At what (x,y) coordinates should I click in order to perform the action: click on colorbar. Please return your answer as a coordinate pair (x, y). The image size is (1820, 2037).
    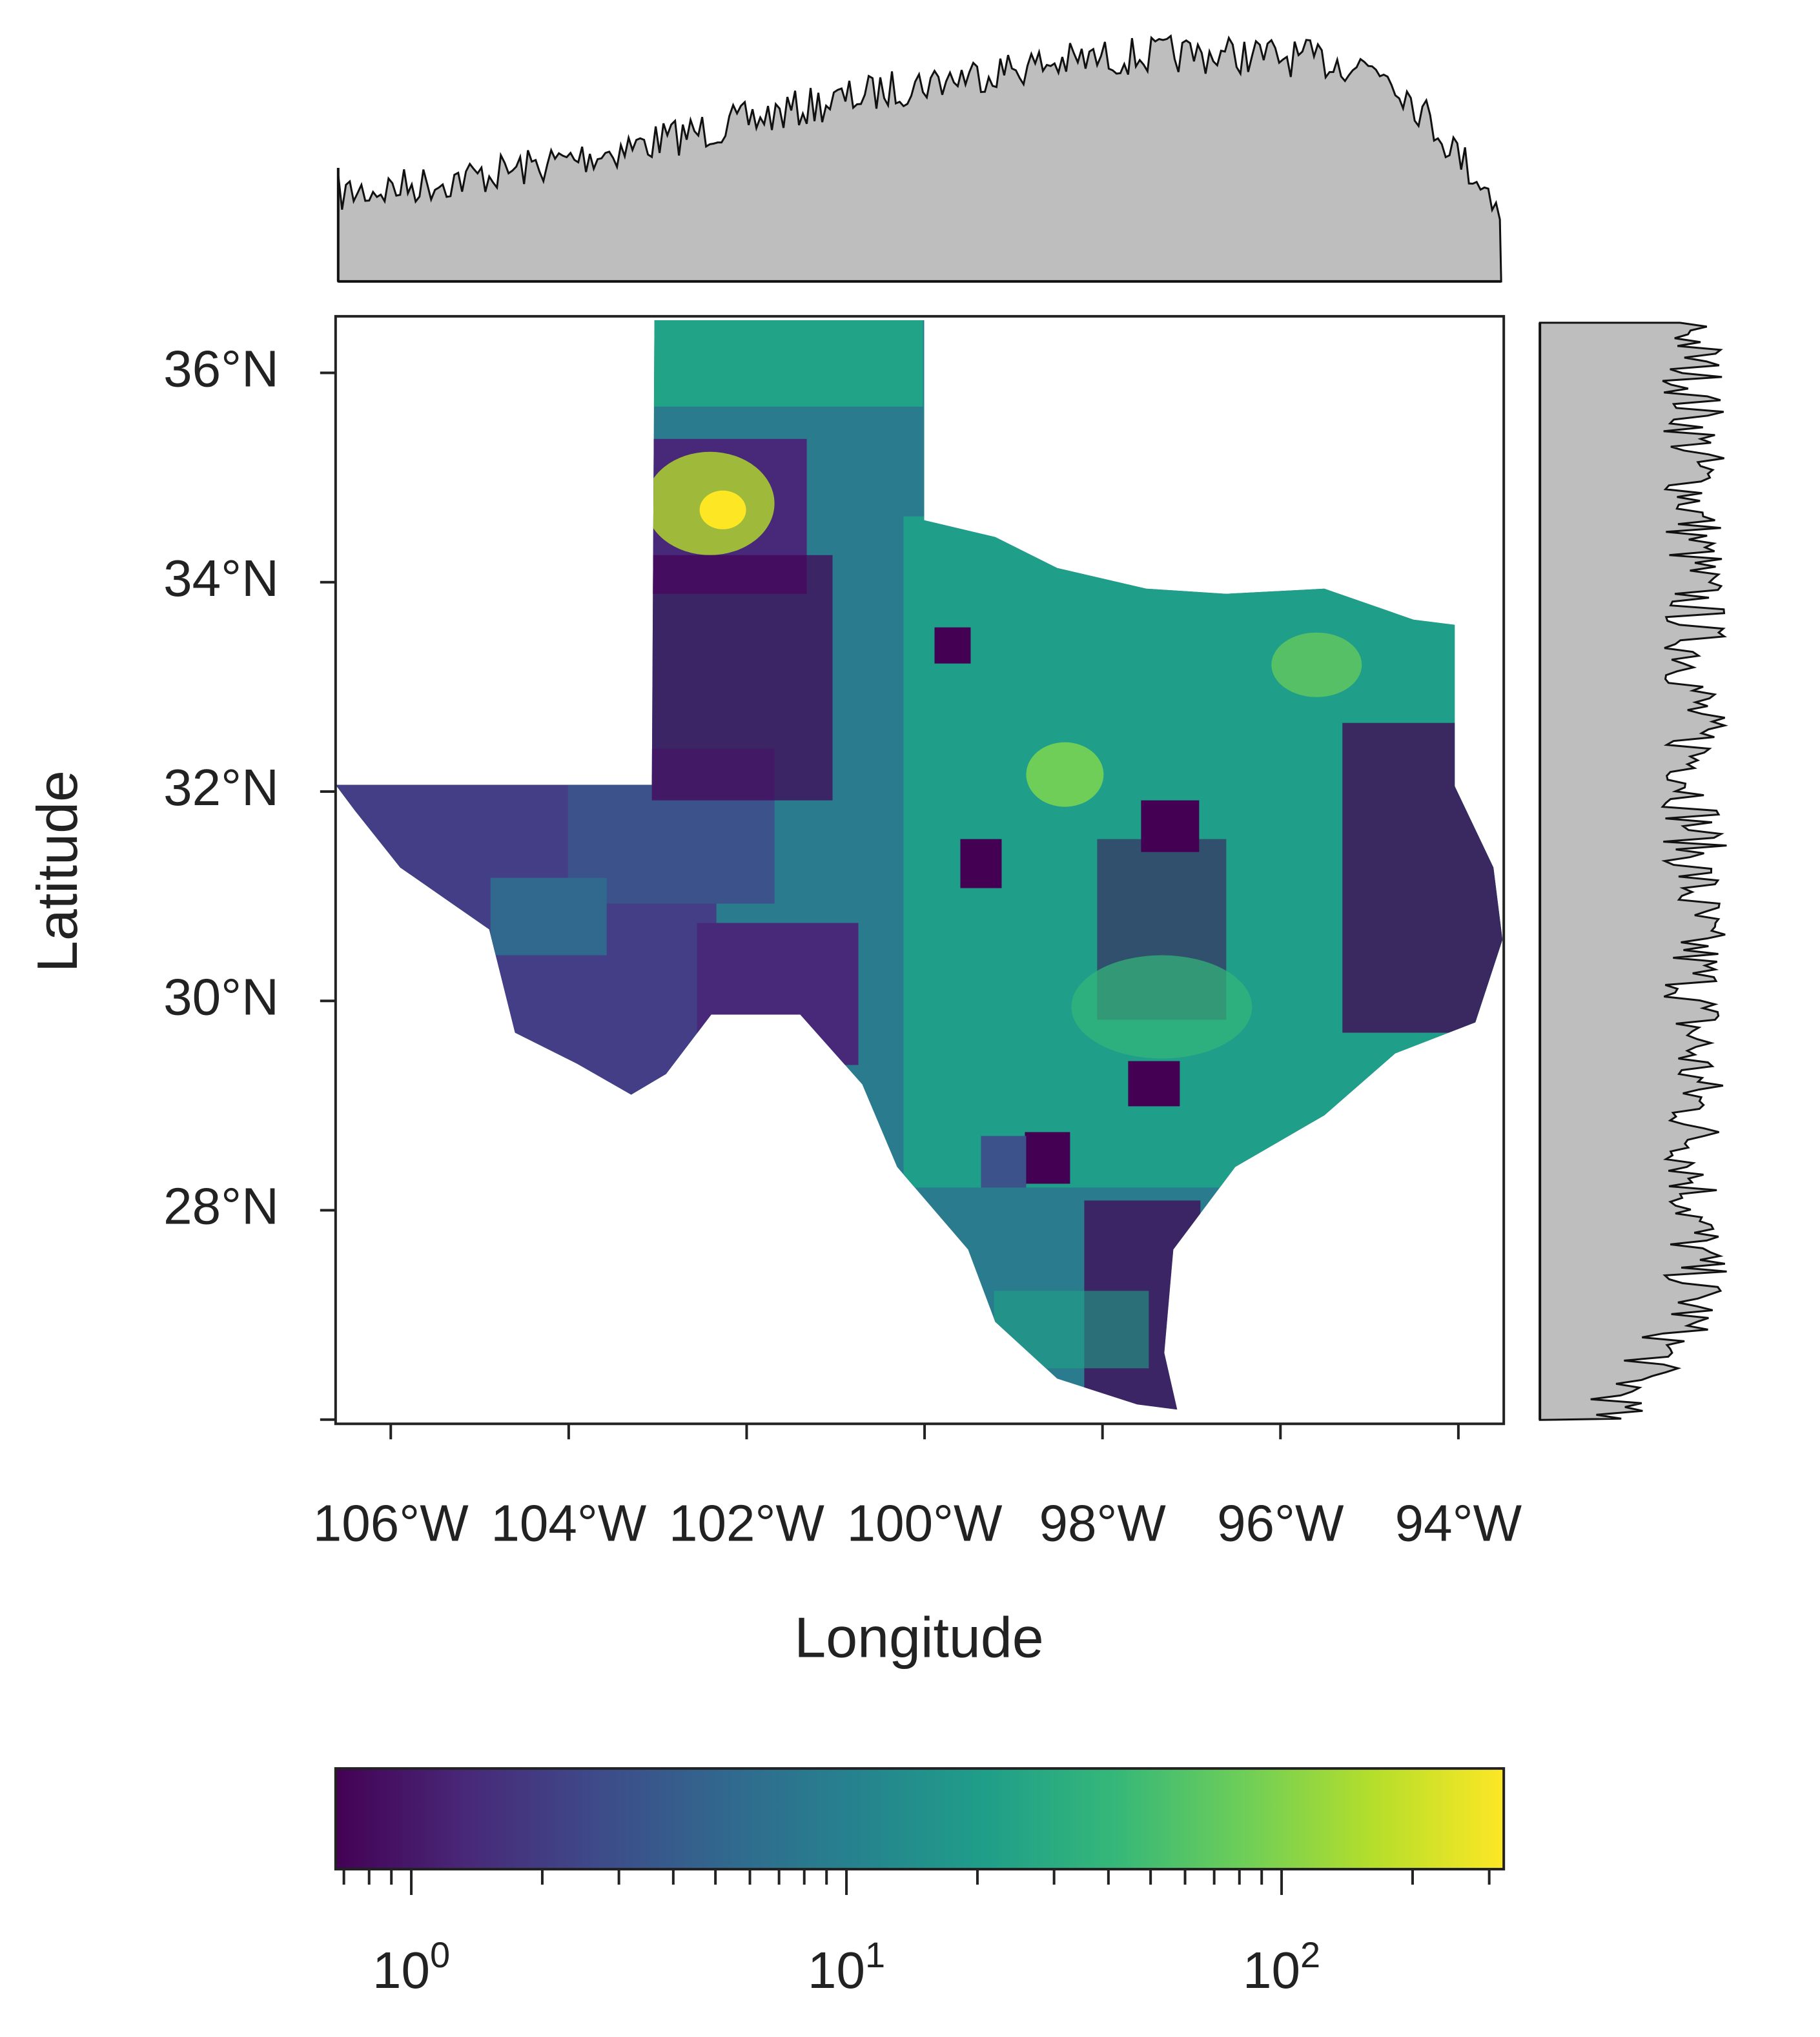
    Looking at the image, I should click on (919, 1819).